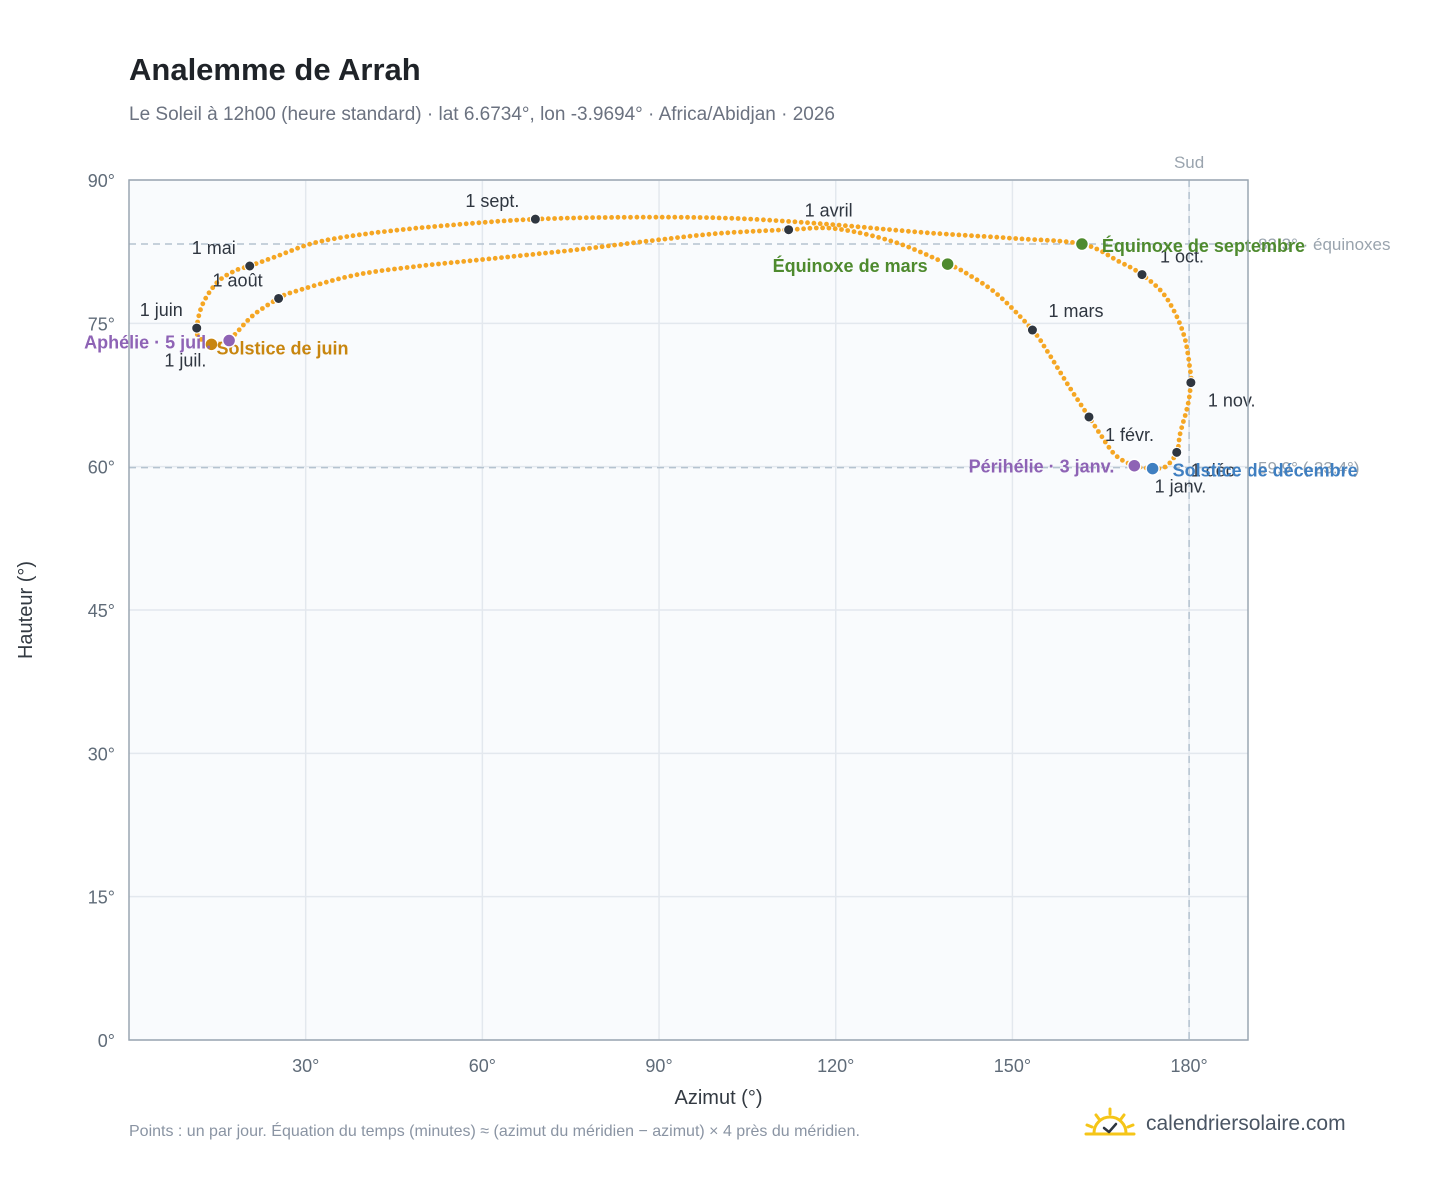 This screenshot has height=1188, width=1448. What do you see at coordinates (161, 310) in the screenshot?
I see `month-marker-label: 1 juin` at bounding box center [161, 310].